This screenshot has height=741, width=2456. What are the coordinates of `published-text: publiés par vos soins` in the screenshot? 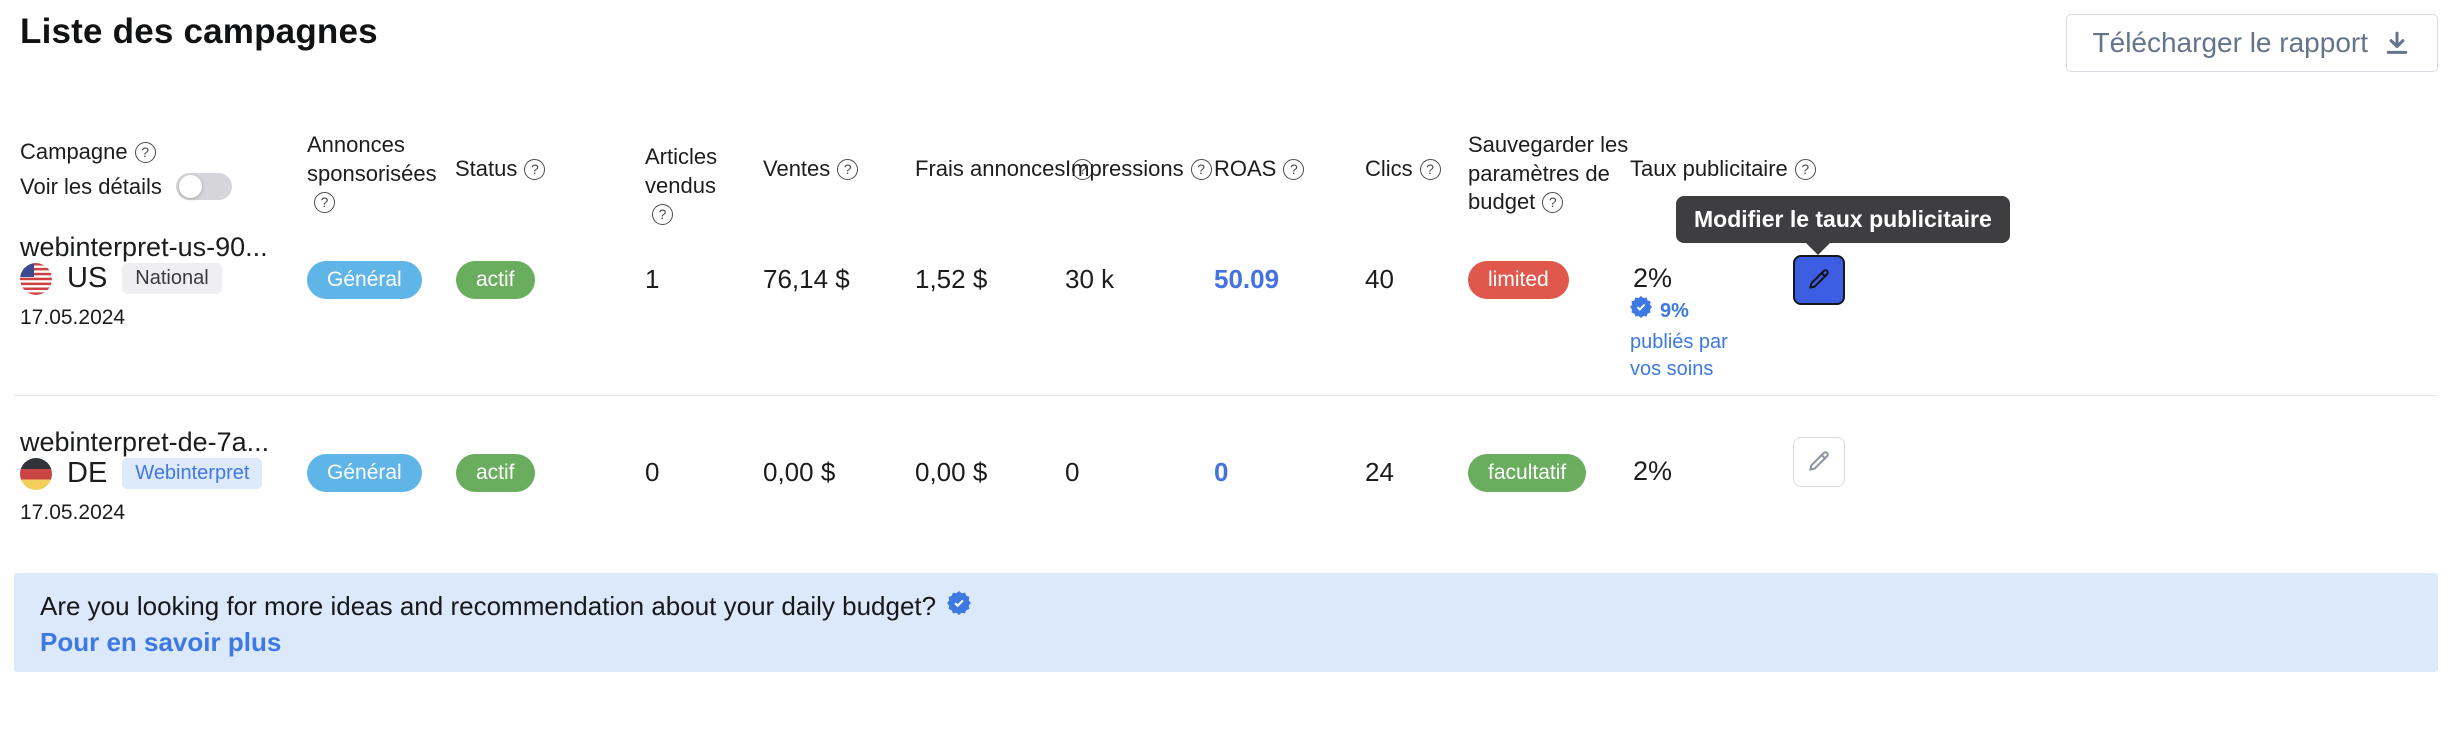 It's located at (1679, 355).